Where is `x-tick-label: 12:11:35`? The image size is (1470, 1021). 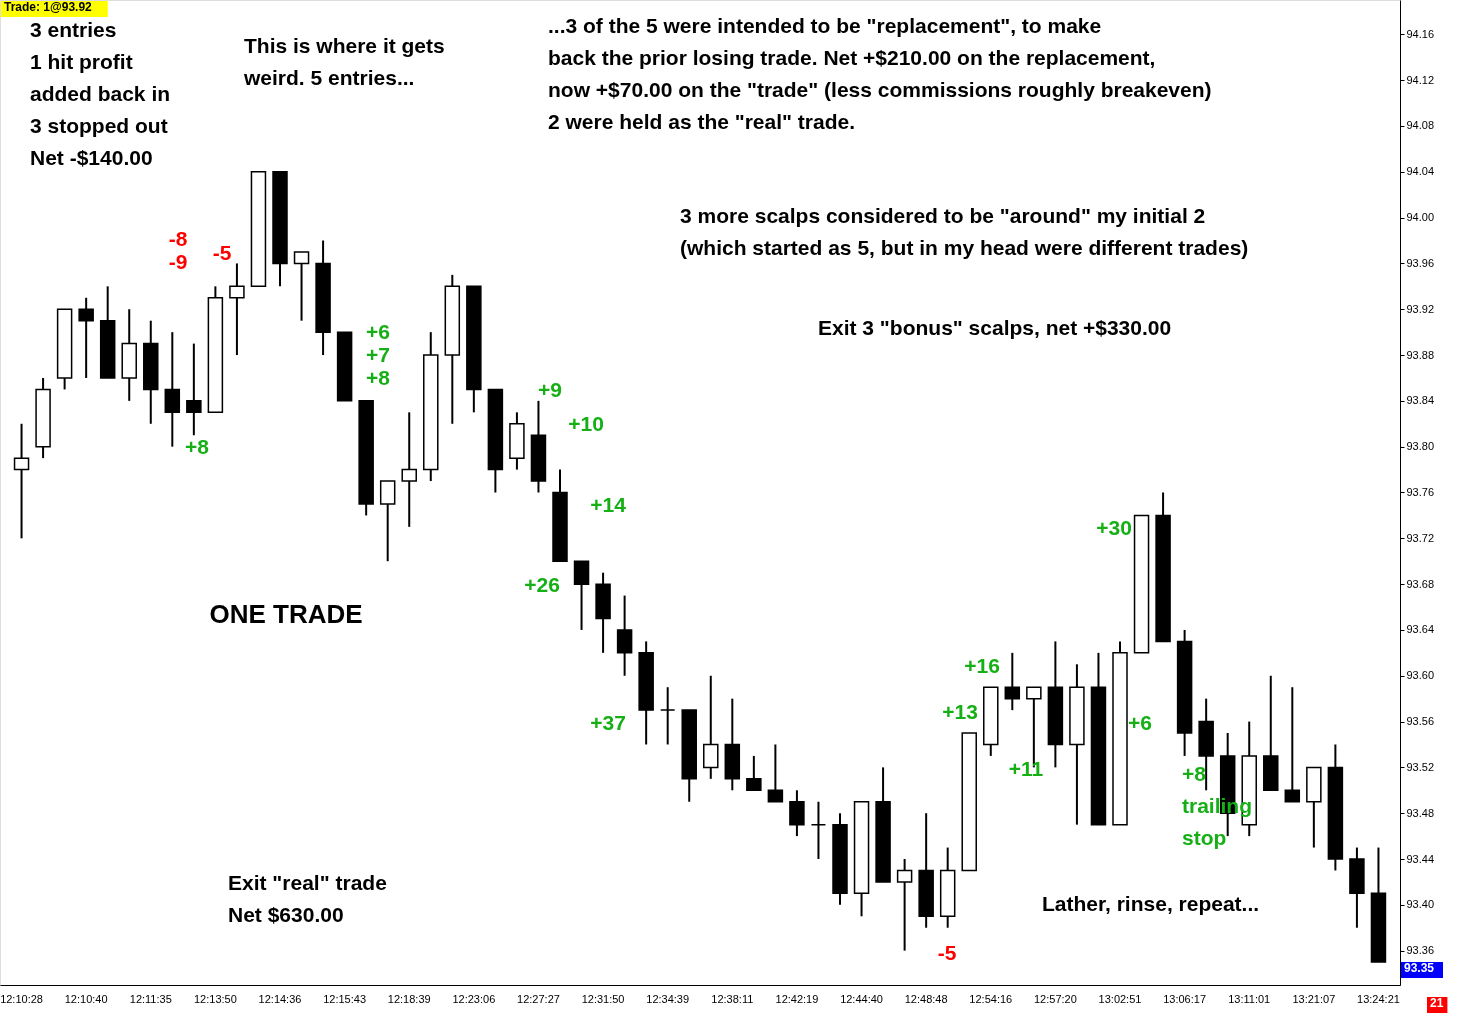
x-tick-label: 12:11:35 is located at coordinates (150, 998).